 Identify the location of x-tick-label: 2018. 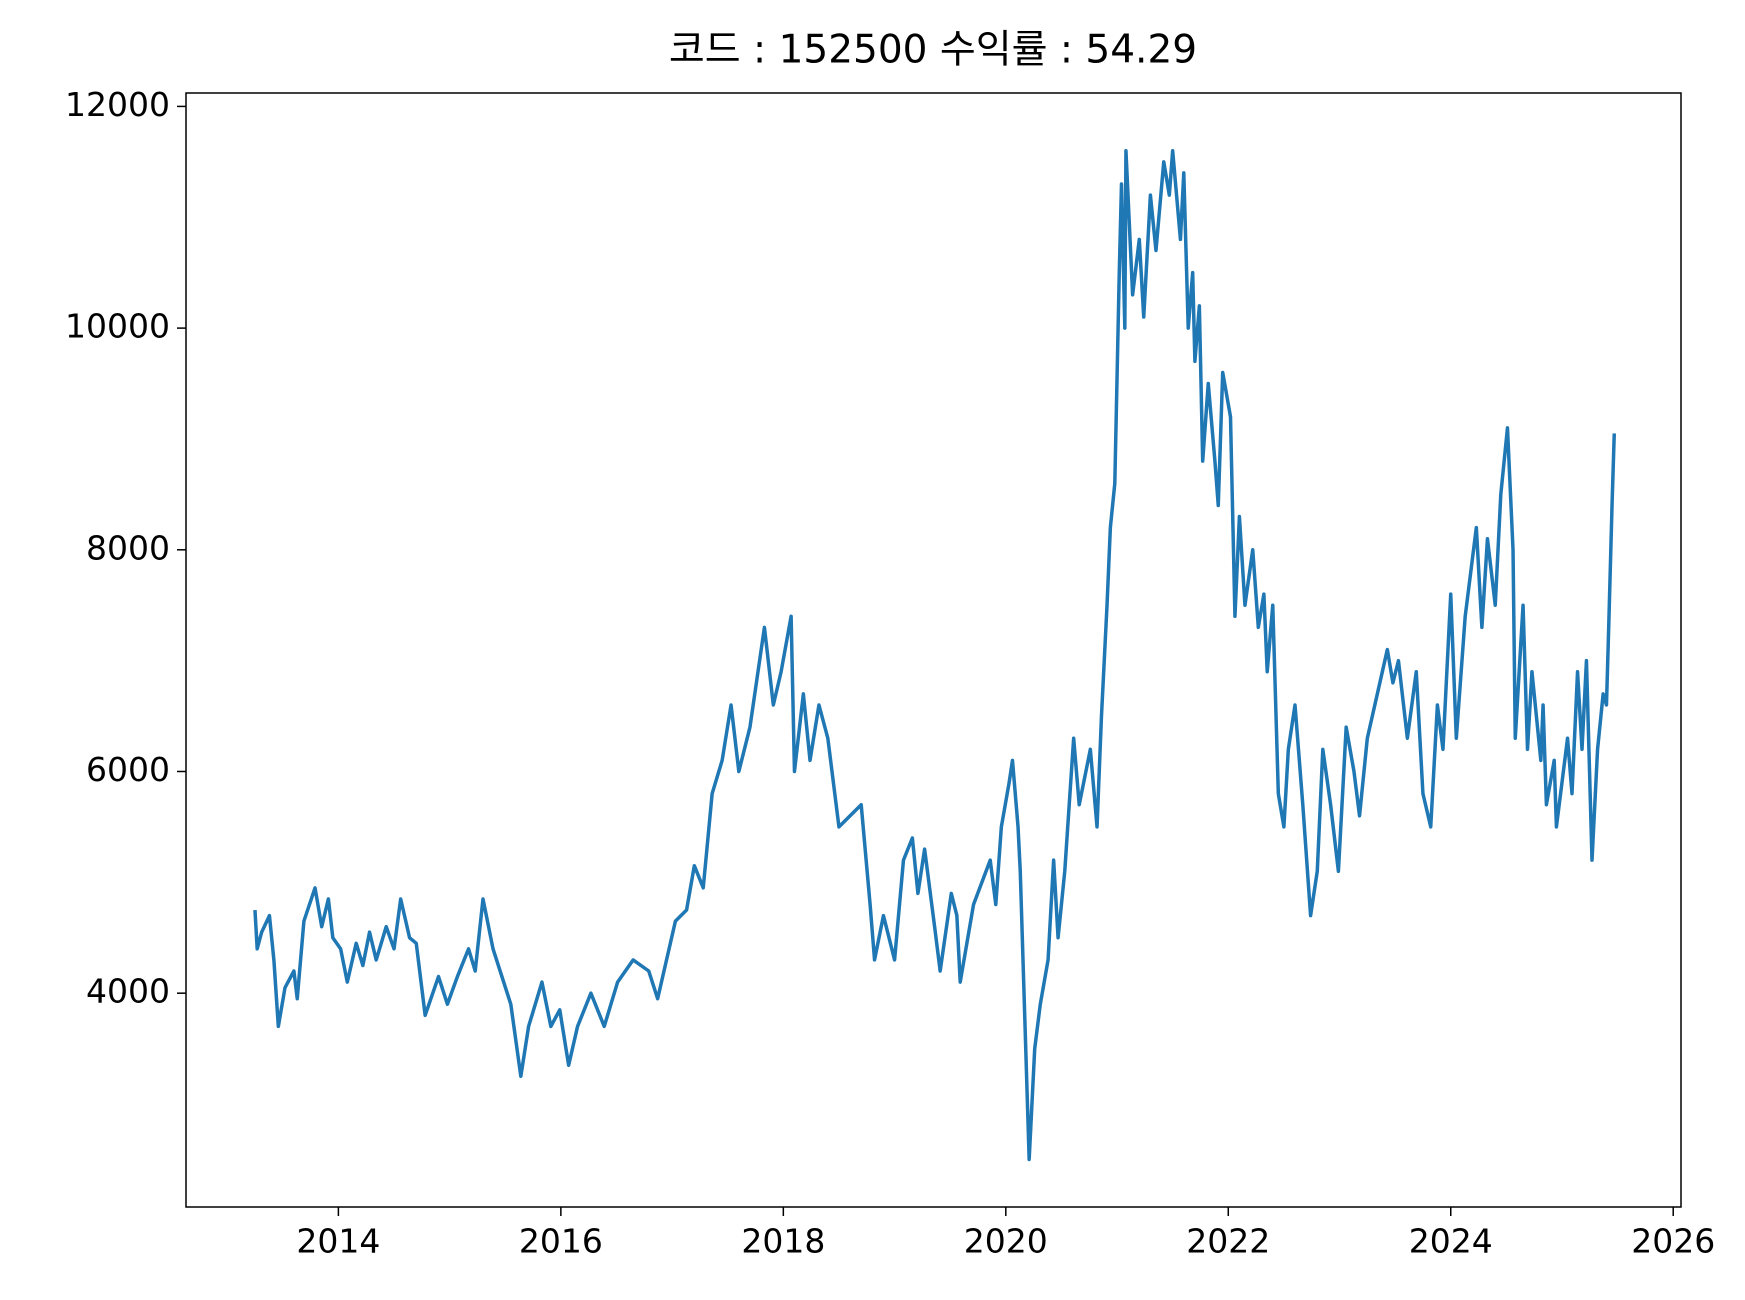
(783, 1241).